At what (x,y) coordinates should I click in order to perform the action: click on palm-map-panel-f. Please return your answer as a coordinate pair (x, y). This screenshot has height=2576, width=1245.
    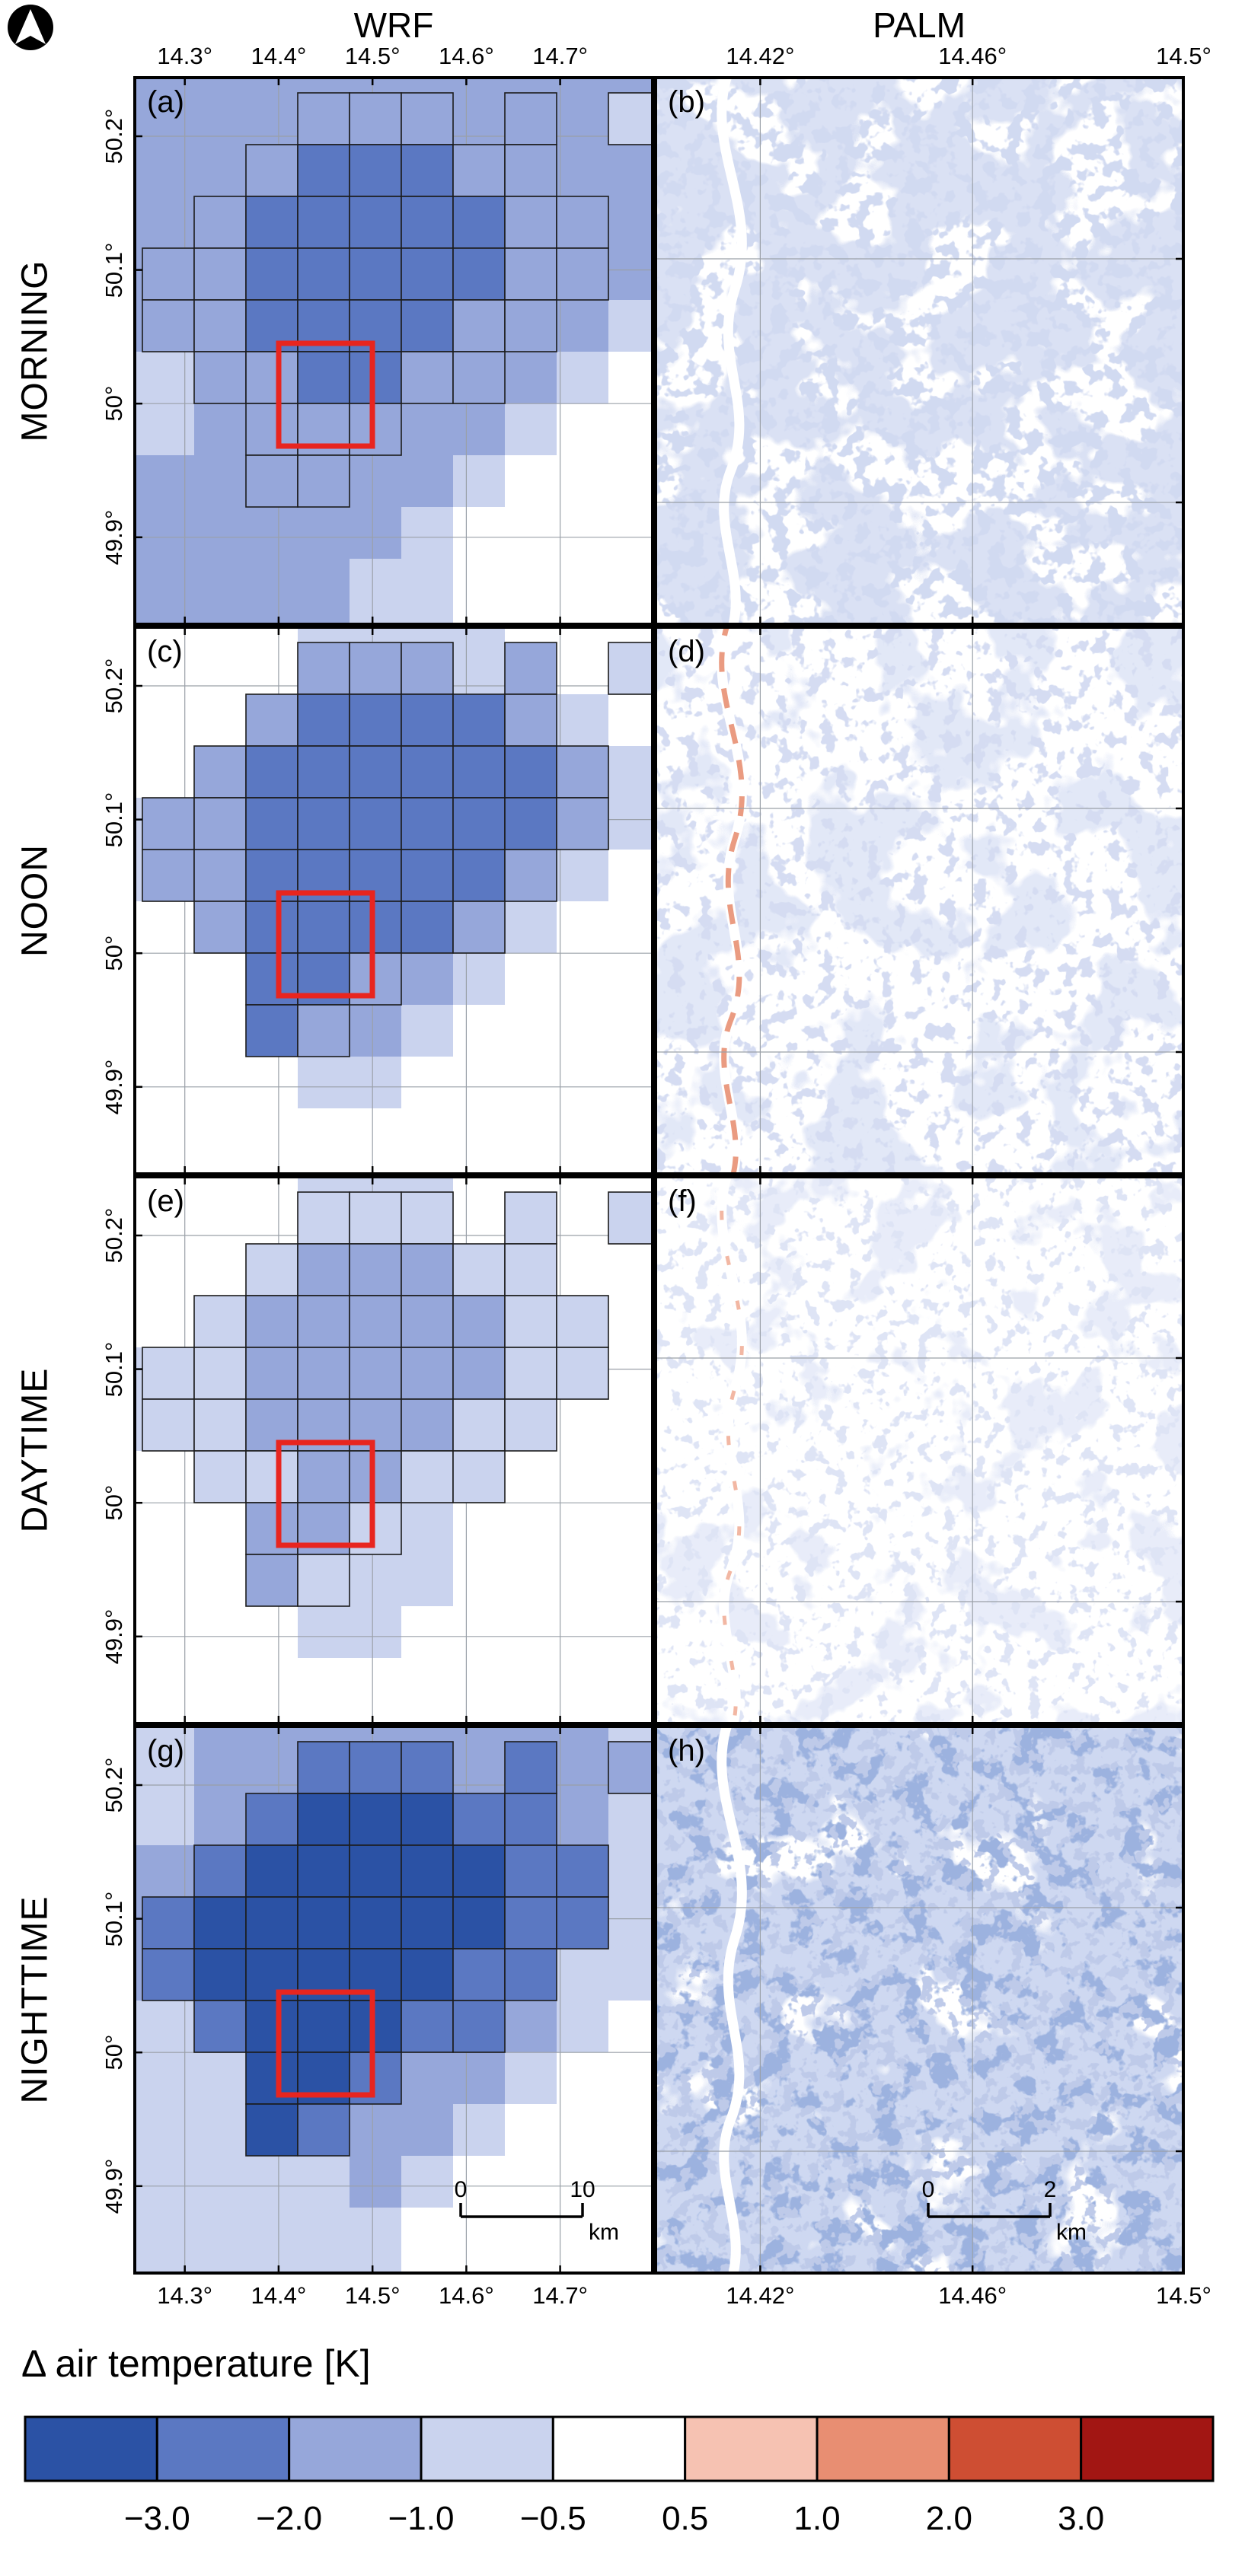
    Looking at the image, I should click on (919, 1450).